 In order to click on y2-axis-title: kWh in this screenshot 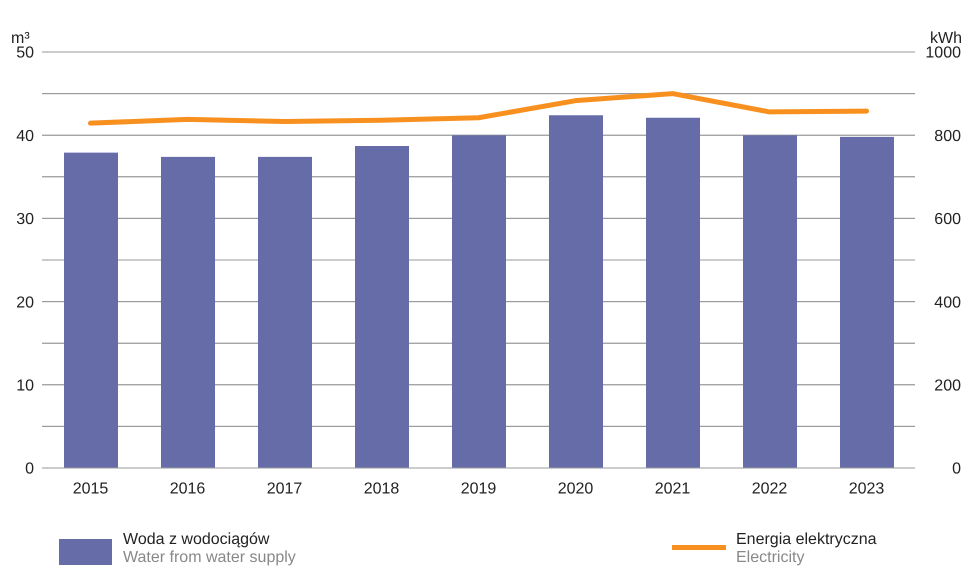, I will do `click(946, 38)`.